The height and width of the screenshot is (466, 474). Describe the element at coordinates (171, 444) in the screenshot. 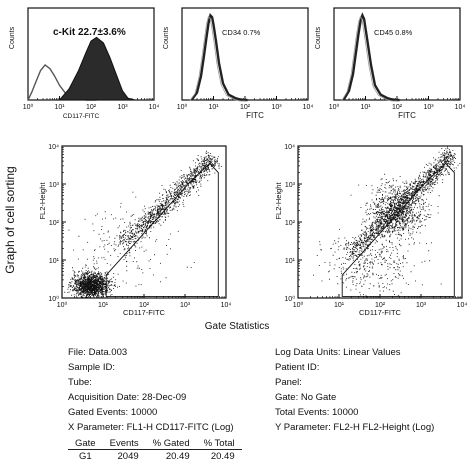

I see `gate-table-header: % Gated` at that location.